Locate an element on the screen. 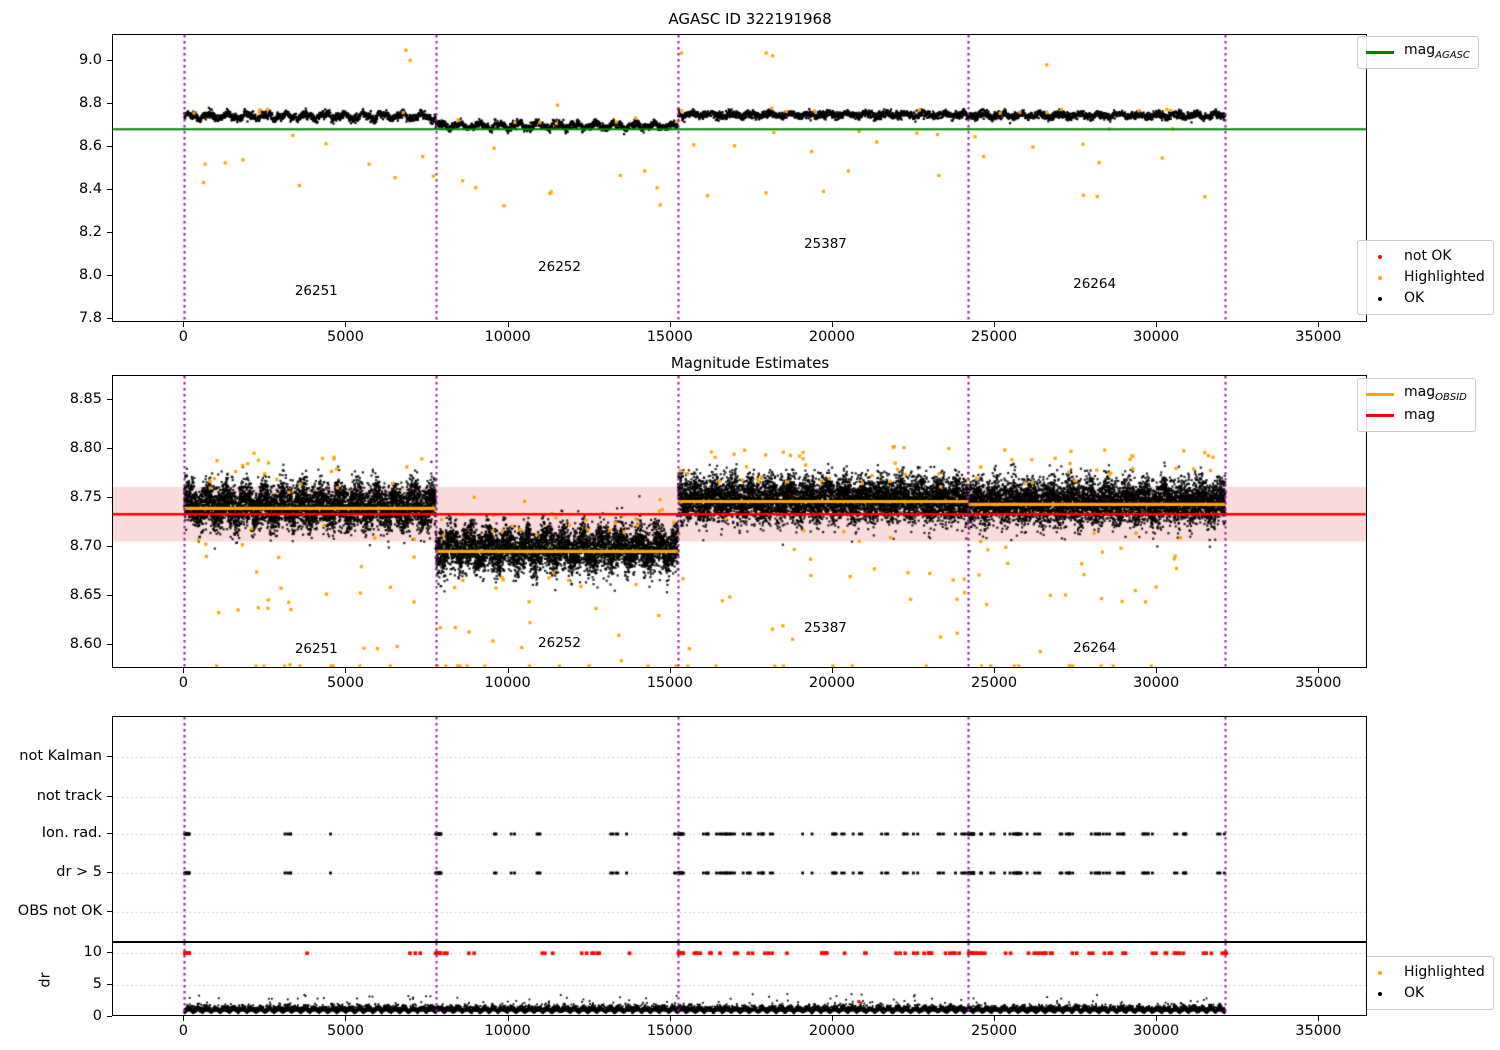 The image size is (1500, 1050). legend-item-mag: mag is located at coordinates (1416, 415).